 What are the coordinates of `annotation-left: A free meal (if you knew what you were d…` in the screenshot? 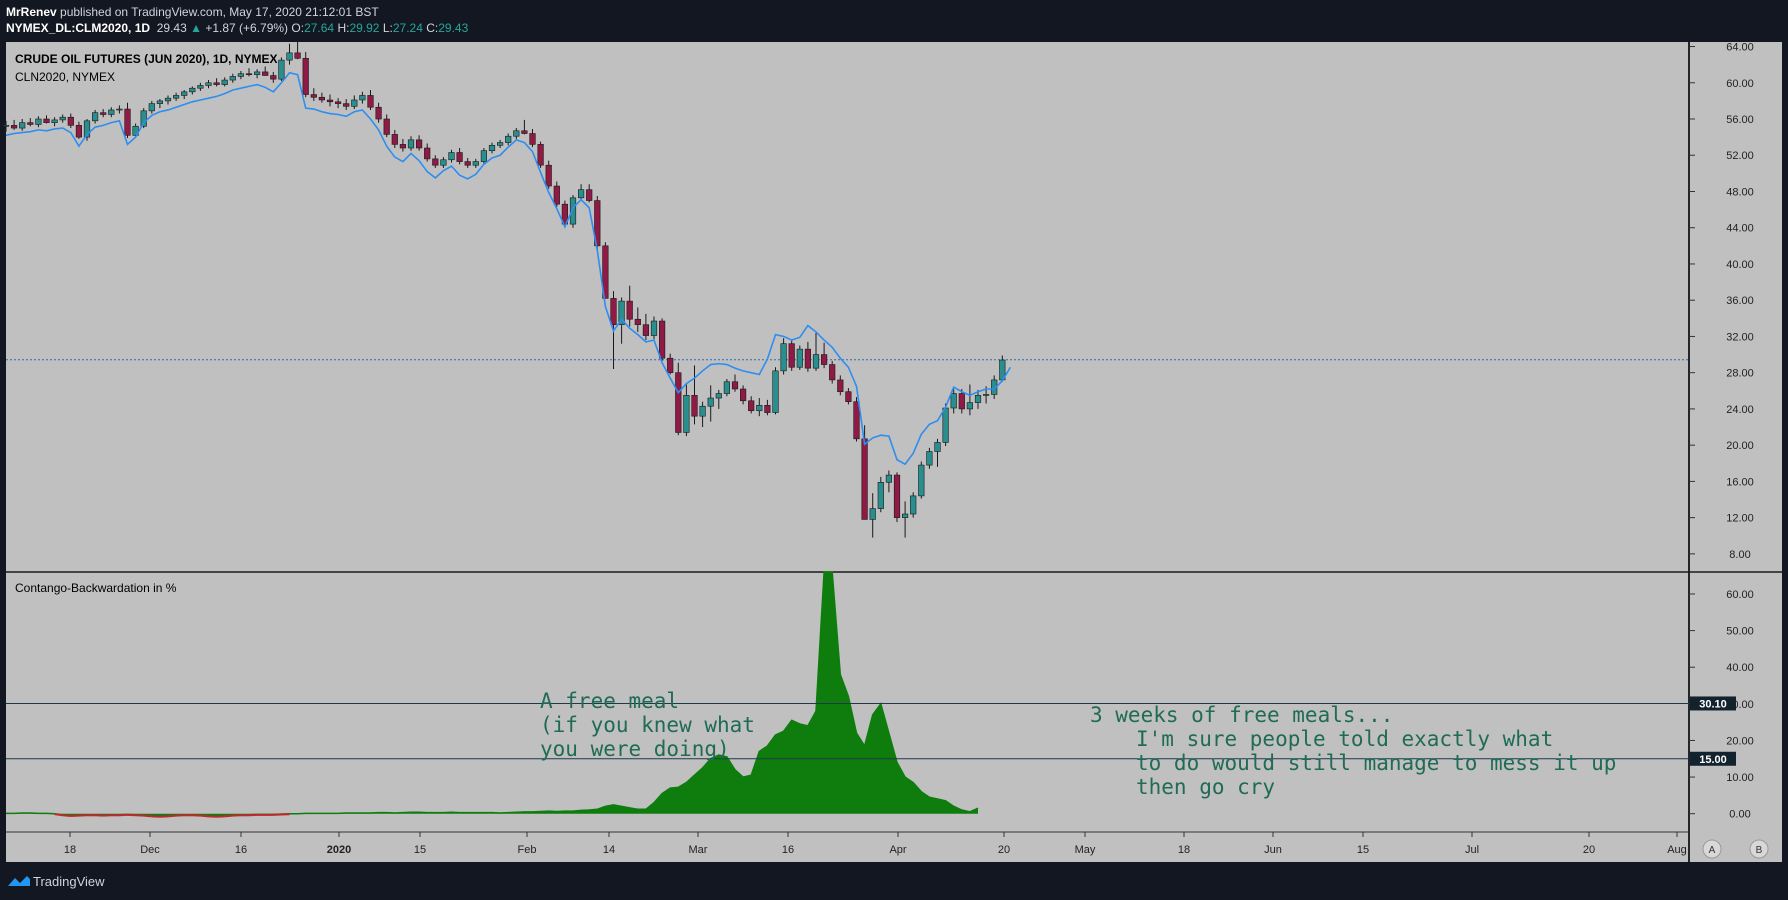 It's located at (647, 725).